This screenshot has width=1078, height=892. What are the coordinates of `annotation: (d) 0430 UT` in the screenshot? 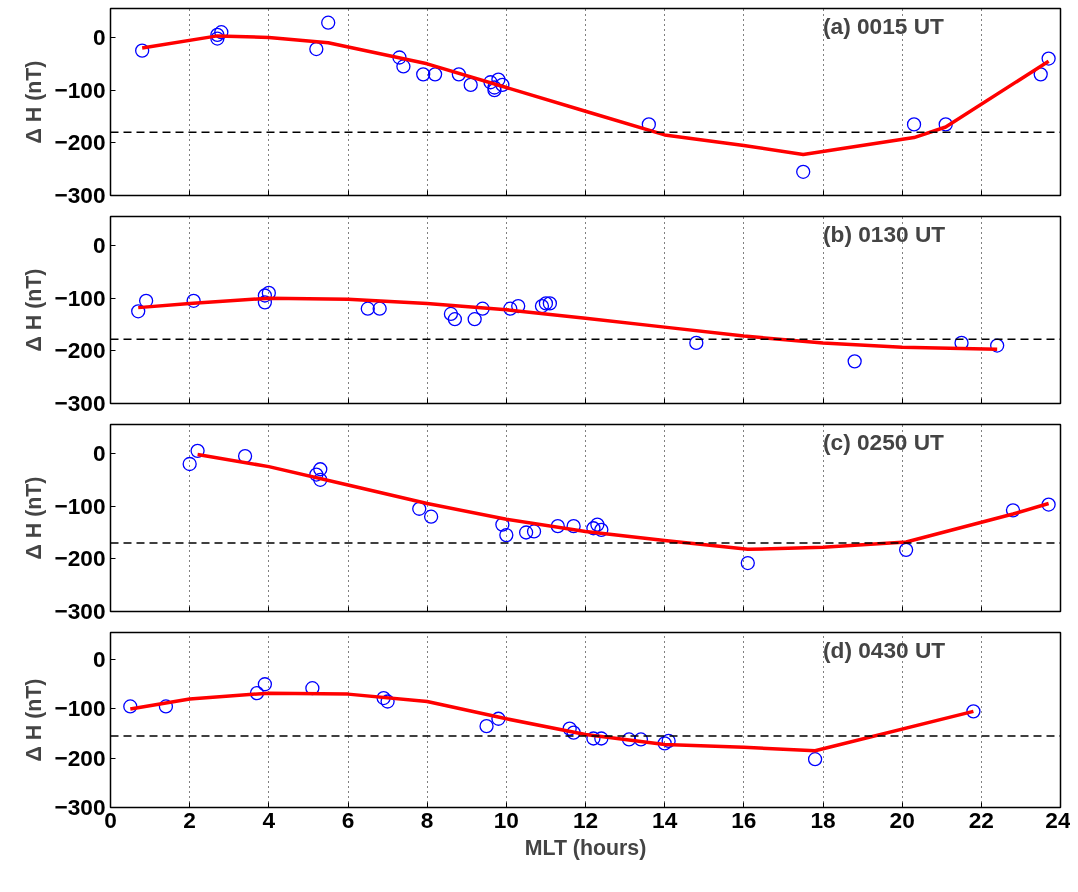 It's located at (884, 649).